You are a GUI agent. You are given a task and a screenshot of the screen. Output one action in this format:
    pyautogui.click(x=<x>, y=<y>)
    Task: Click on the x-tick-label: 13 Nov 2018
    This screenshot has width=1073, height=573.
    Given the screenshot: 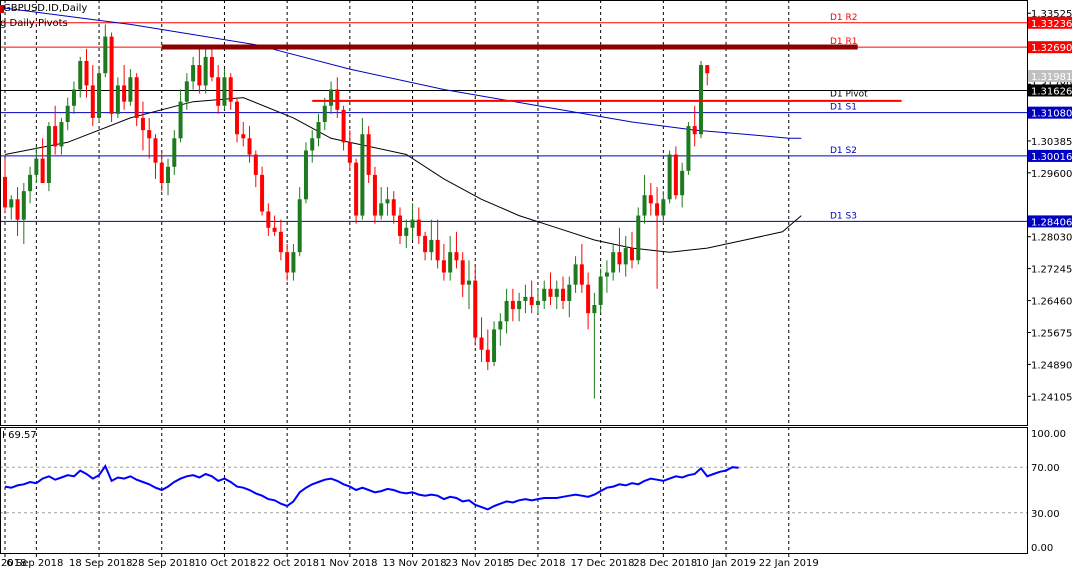 What is the action you would take?
    pyautogui.click(x=415, y=563)
    